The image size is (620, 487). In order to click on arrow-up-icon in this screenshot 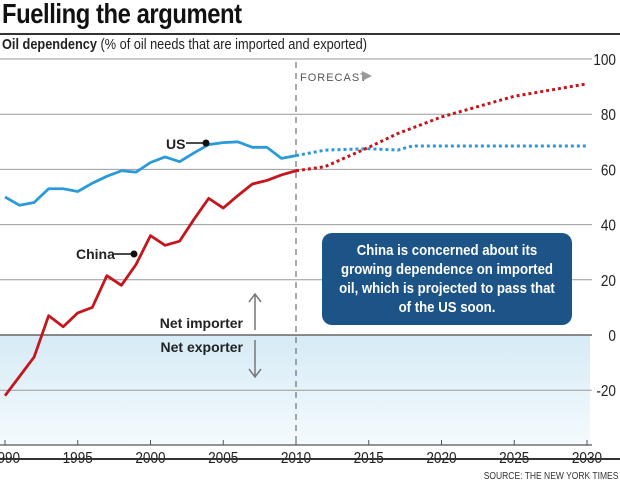, I will do `click(255, 311)`.